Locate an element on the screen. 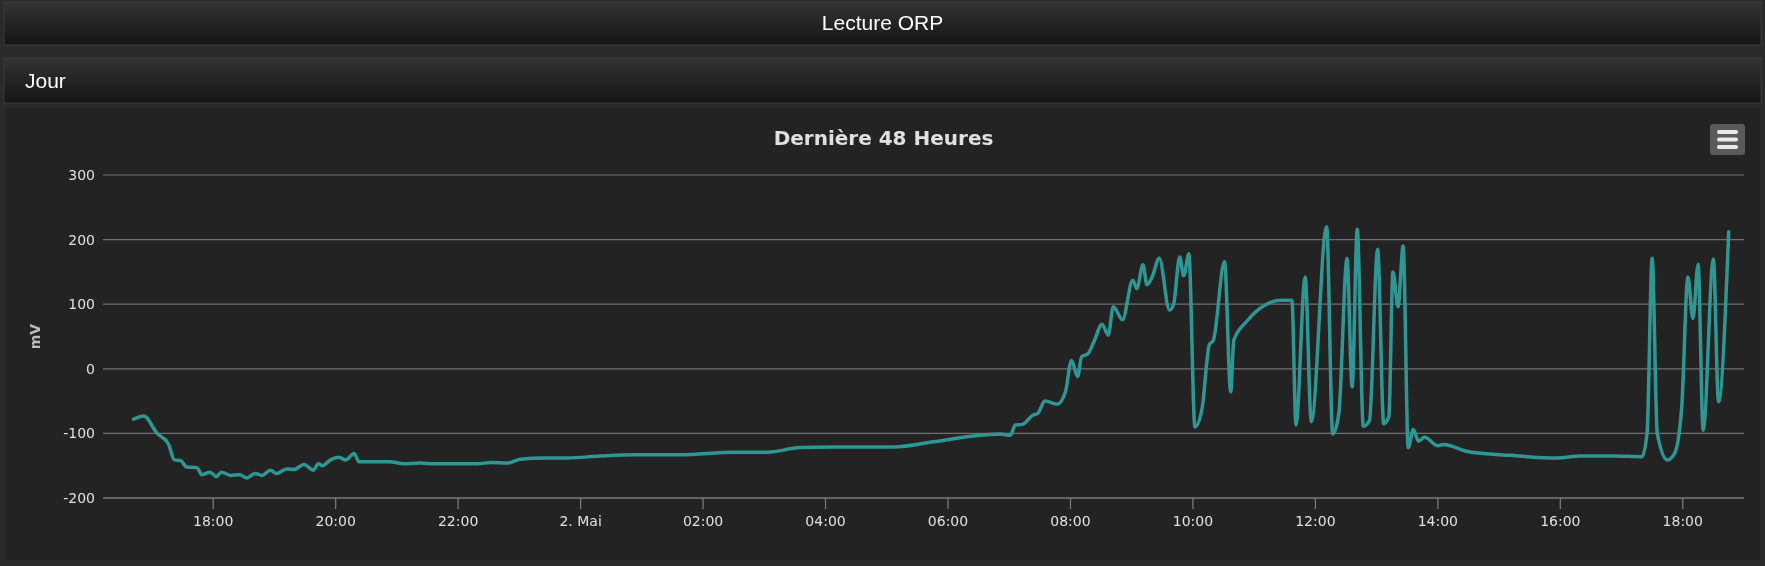 The width and height of the screenshot is (1765, 566). y-tick-label: 200 is located at coordinates (81, 239).